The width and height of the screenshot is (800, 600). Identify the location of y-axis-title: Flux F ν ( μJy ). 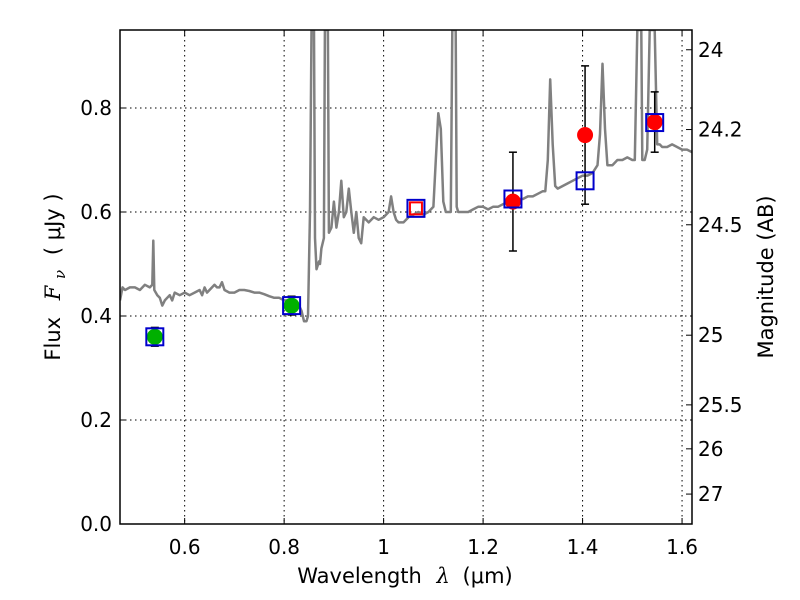
(55, 276).